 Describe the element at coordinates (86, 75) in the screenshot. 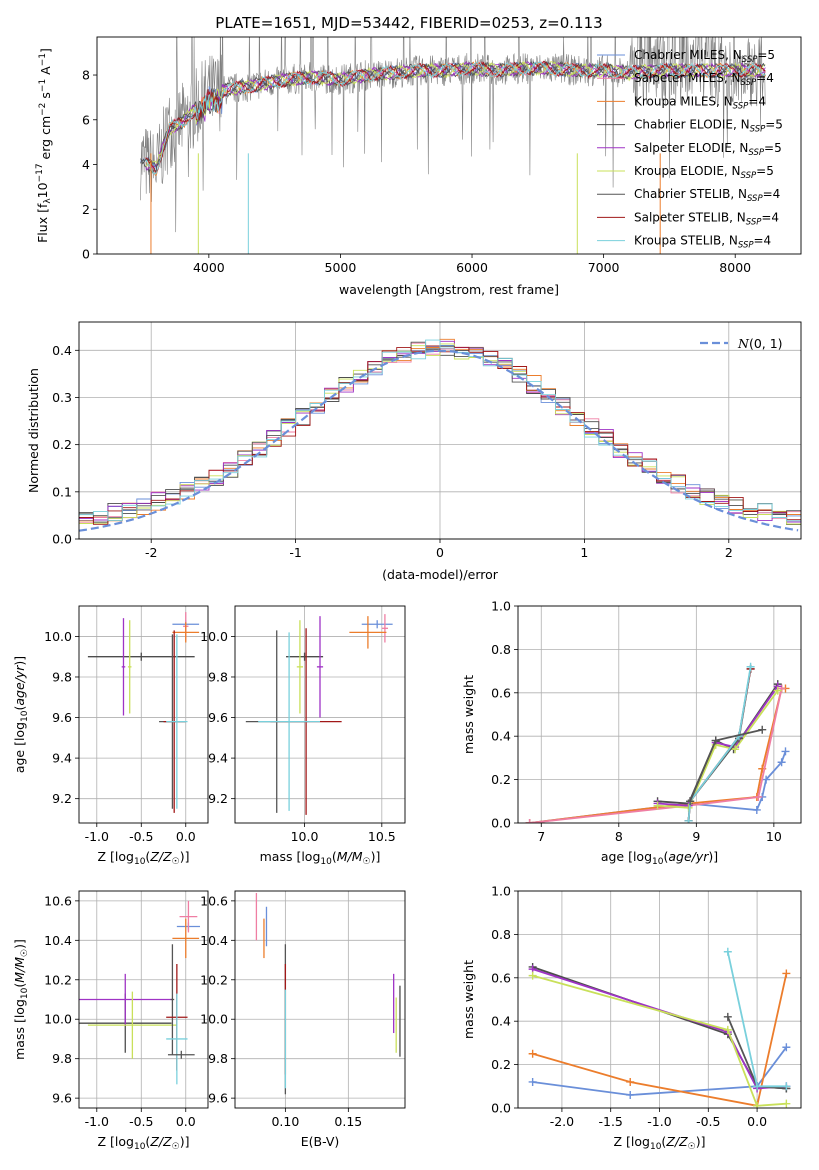

I see `y-tick-label: 8` at that location.